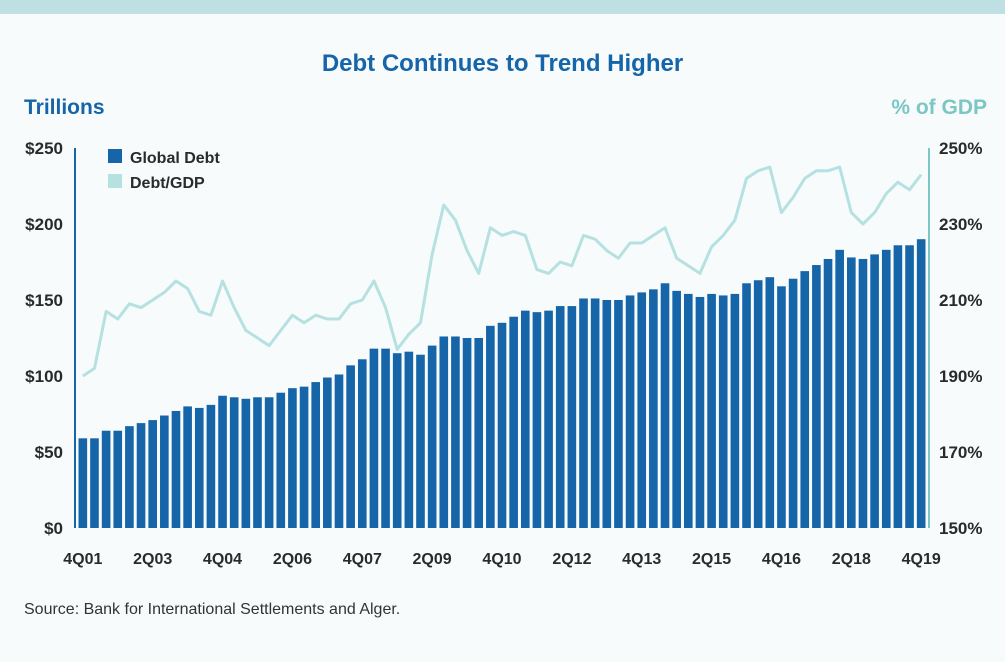 This screenshot has width=1005, height=662. What do you see at coordinates (362, 559) in the screenshot?
I see `x-axis-tick-label: 4Q07` at bounding box center [362, 559].